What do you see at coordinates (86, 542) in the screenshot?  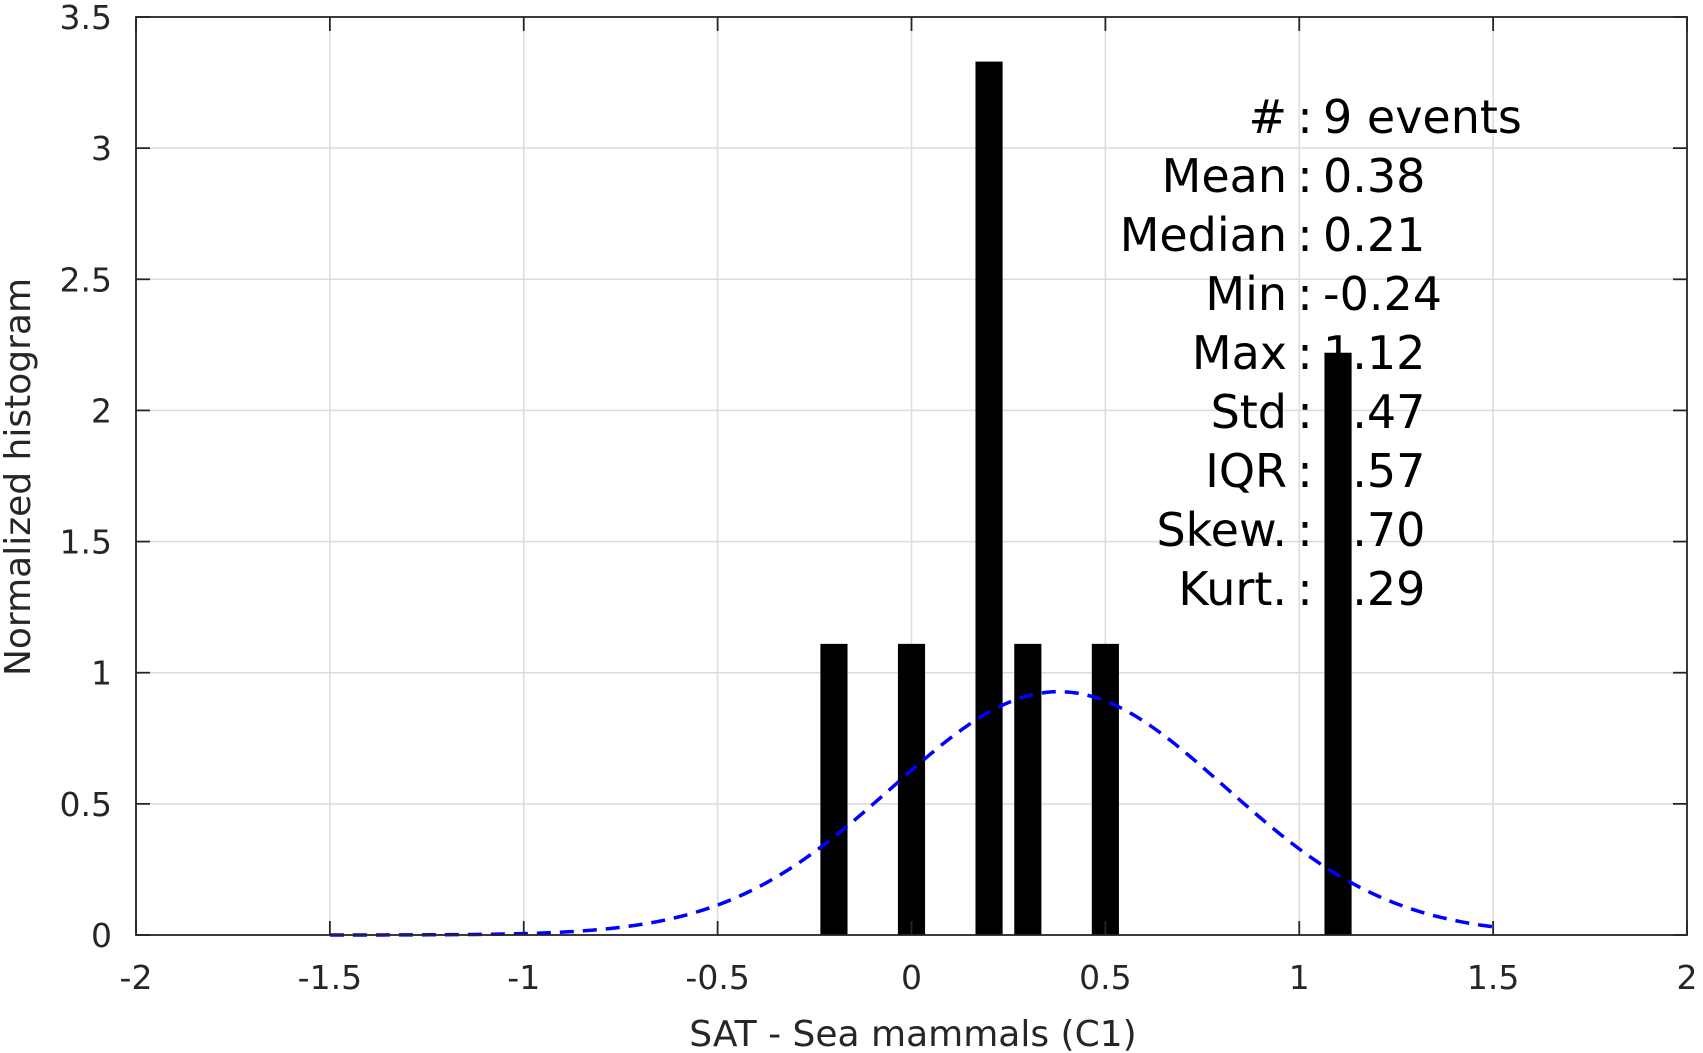 I see `y-tick-label: 1.5` at bounding box center [86, 542].